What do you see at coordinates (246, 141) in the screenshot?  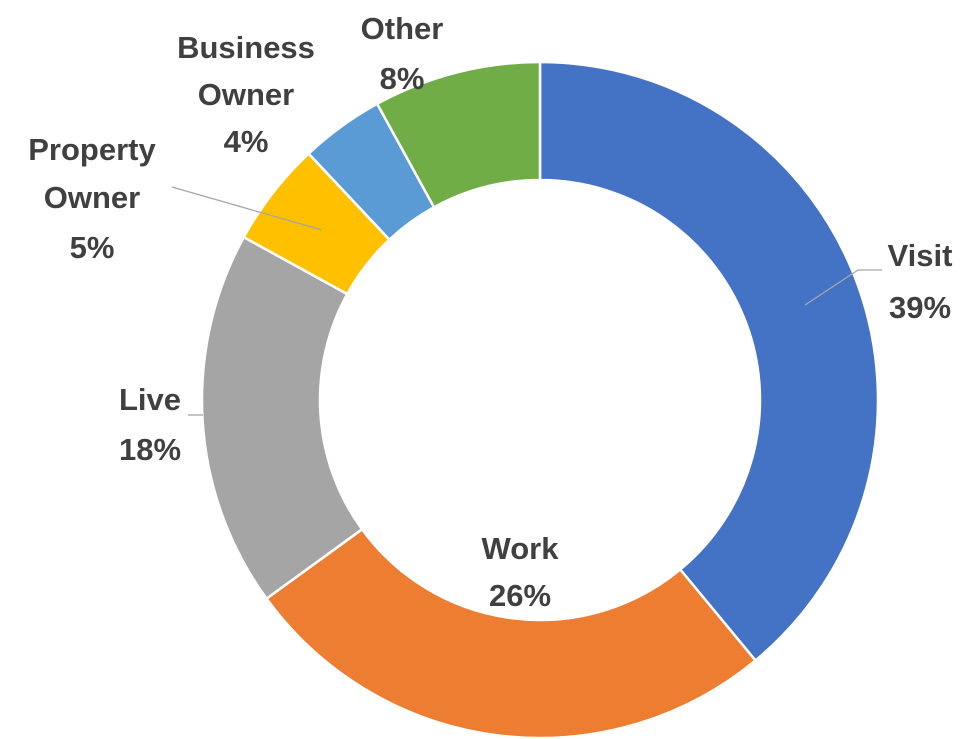 I see `slice-value-business-owner: 4%` at bounding box center [246, 141].